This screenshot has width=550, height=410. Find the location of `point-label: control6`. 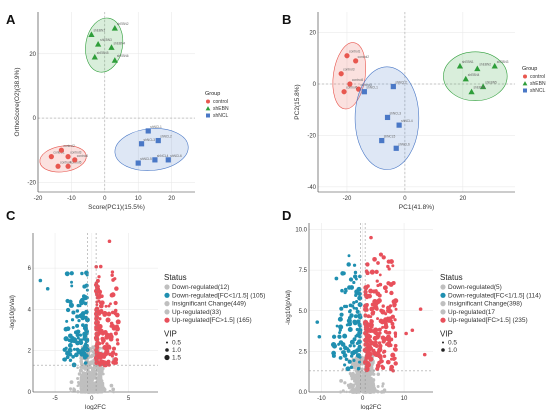

point-label: control6 is located at coordinates (352, 88).